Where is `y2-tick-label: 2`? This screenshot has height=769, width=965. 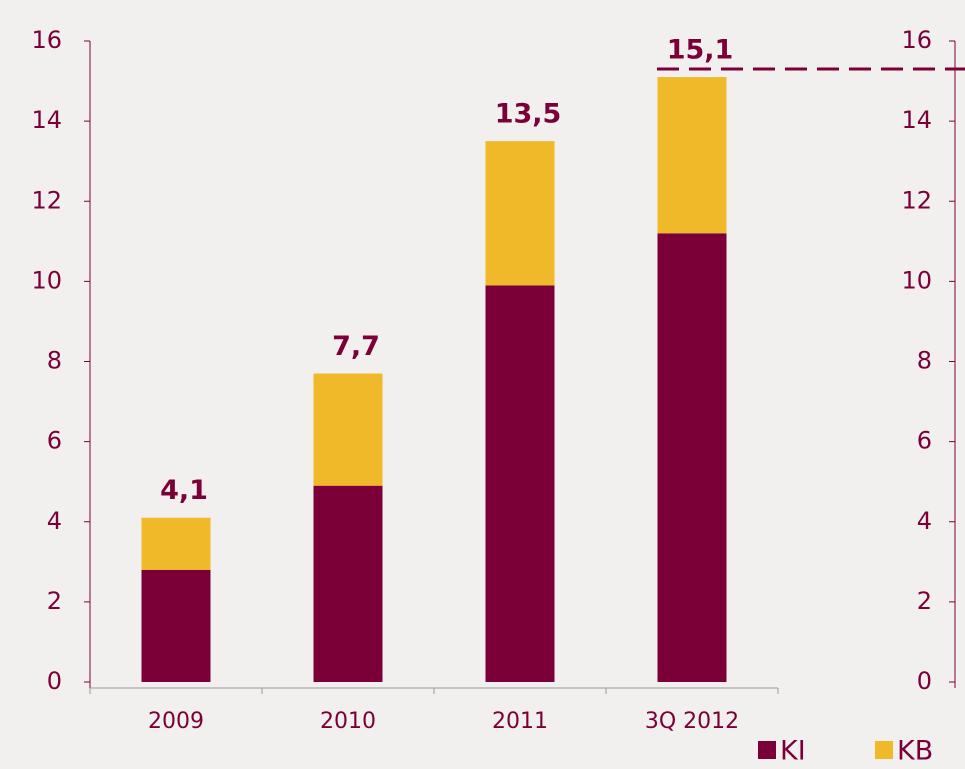 y2-tick-label: 2 is located at coordinates (924, 601).